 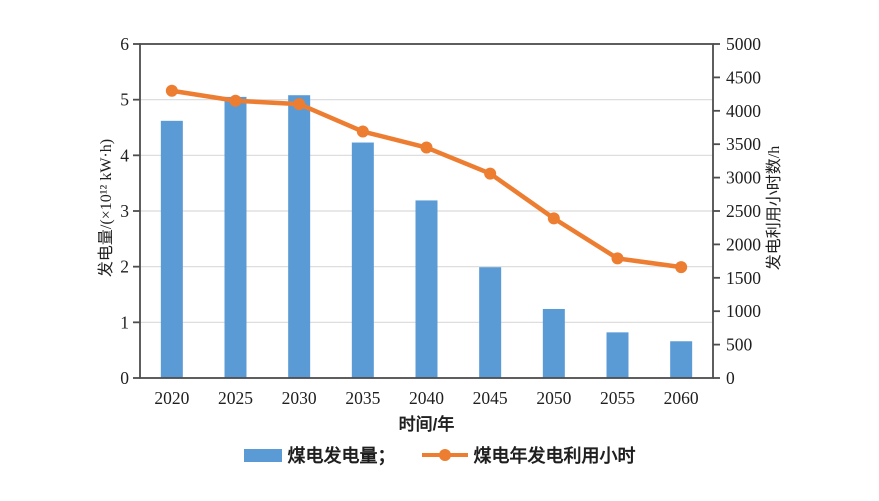 What do you see at coordinates (124, 100) in the screenshot?
I see `left-tick-label: 5` at bounding box center [124, 100].